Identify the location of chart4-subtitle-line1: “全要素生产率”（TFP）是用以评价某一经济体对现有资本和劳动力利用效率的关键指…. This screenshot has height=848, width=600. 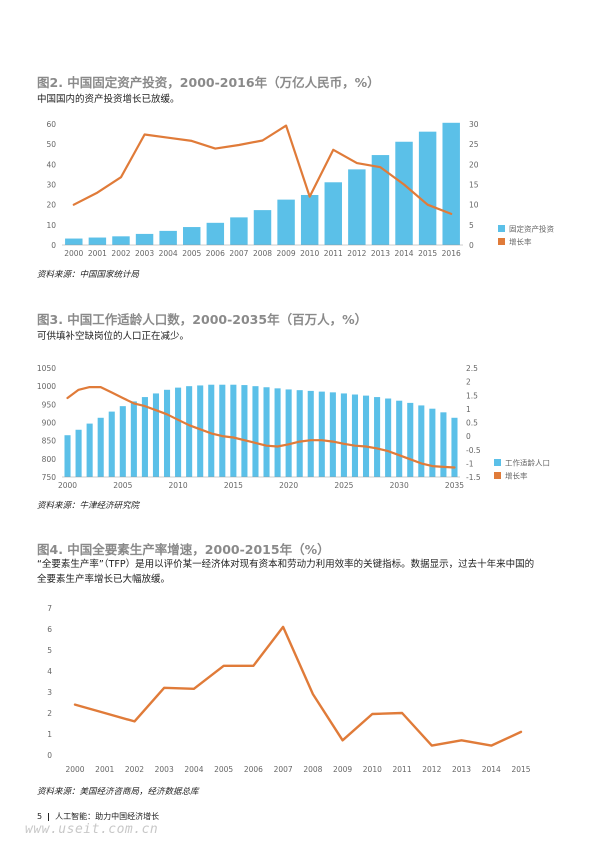
(286, 564).